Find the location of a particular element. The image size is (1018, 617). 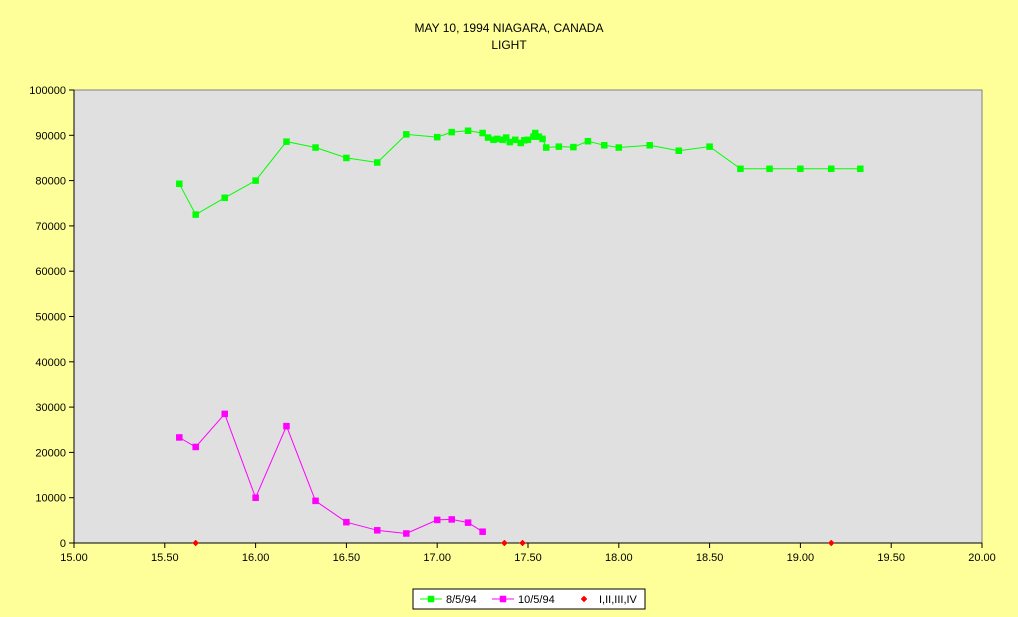

x-tick-label: 18.50 is located at coordinates (710, 558).